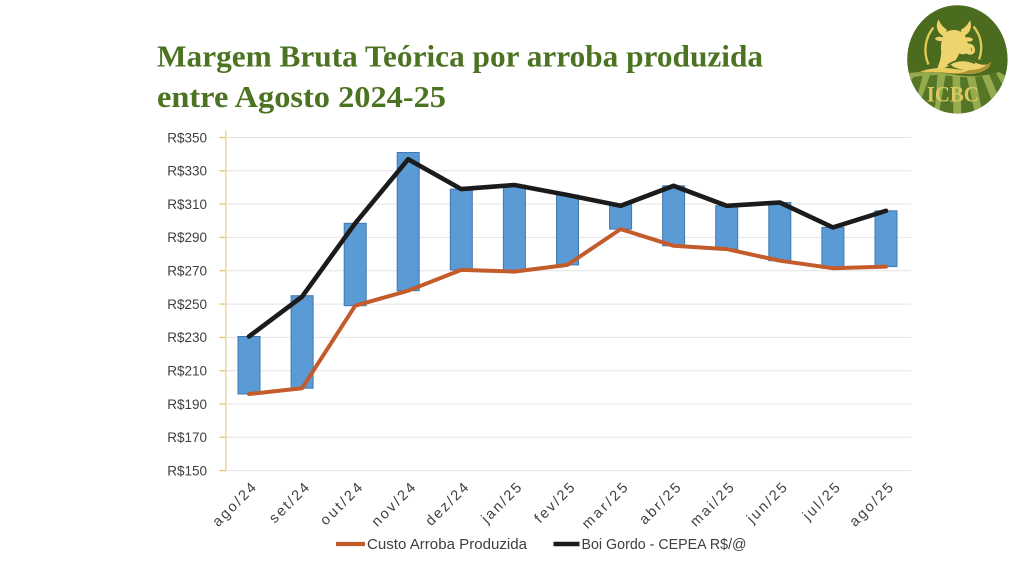  I want to click on svg-text: entre Agosto 2024-25, so click(301, 96).